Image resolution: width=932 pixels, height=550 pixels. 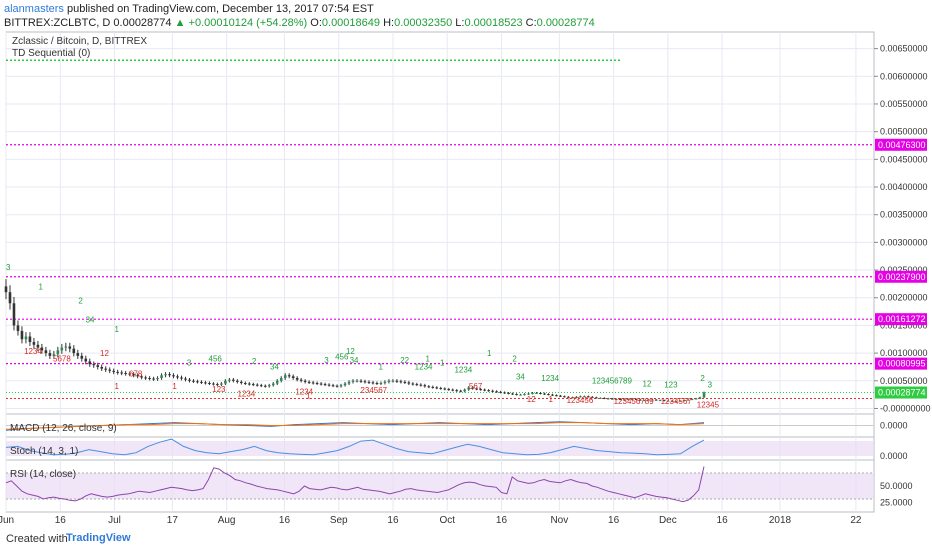 What do you see at coordinates (34, 9) in the screenshot?
I see `author-link: alanmasters` at bounding box center [34, 9].